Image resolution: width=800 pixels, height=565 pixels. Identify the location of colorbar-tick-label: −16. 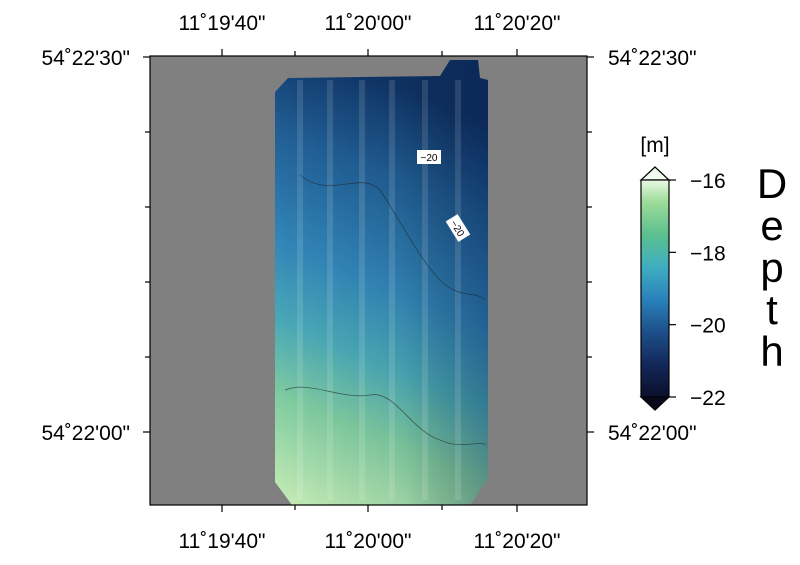
(708, 181).